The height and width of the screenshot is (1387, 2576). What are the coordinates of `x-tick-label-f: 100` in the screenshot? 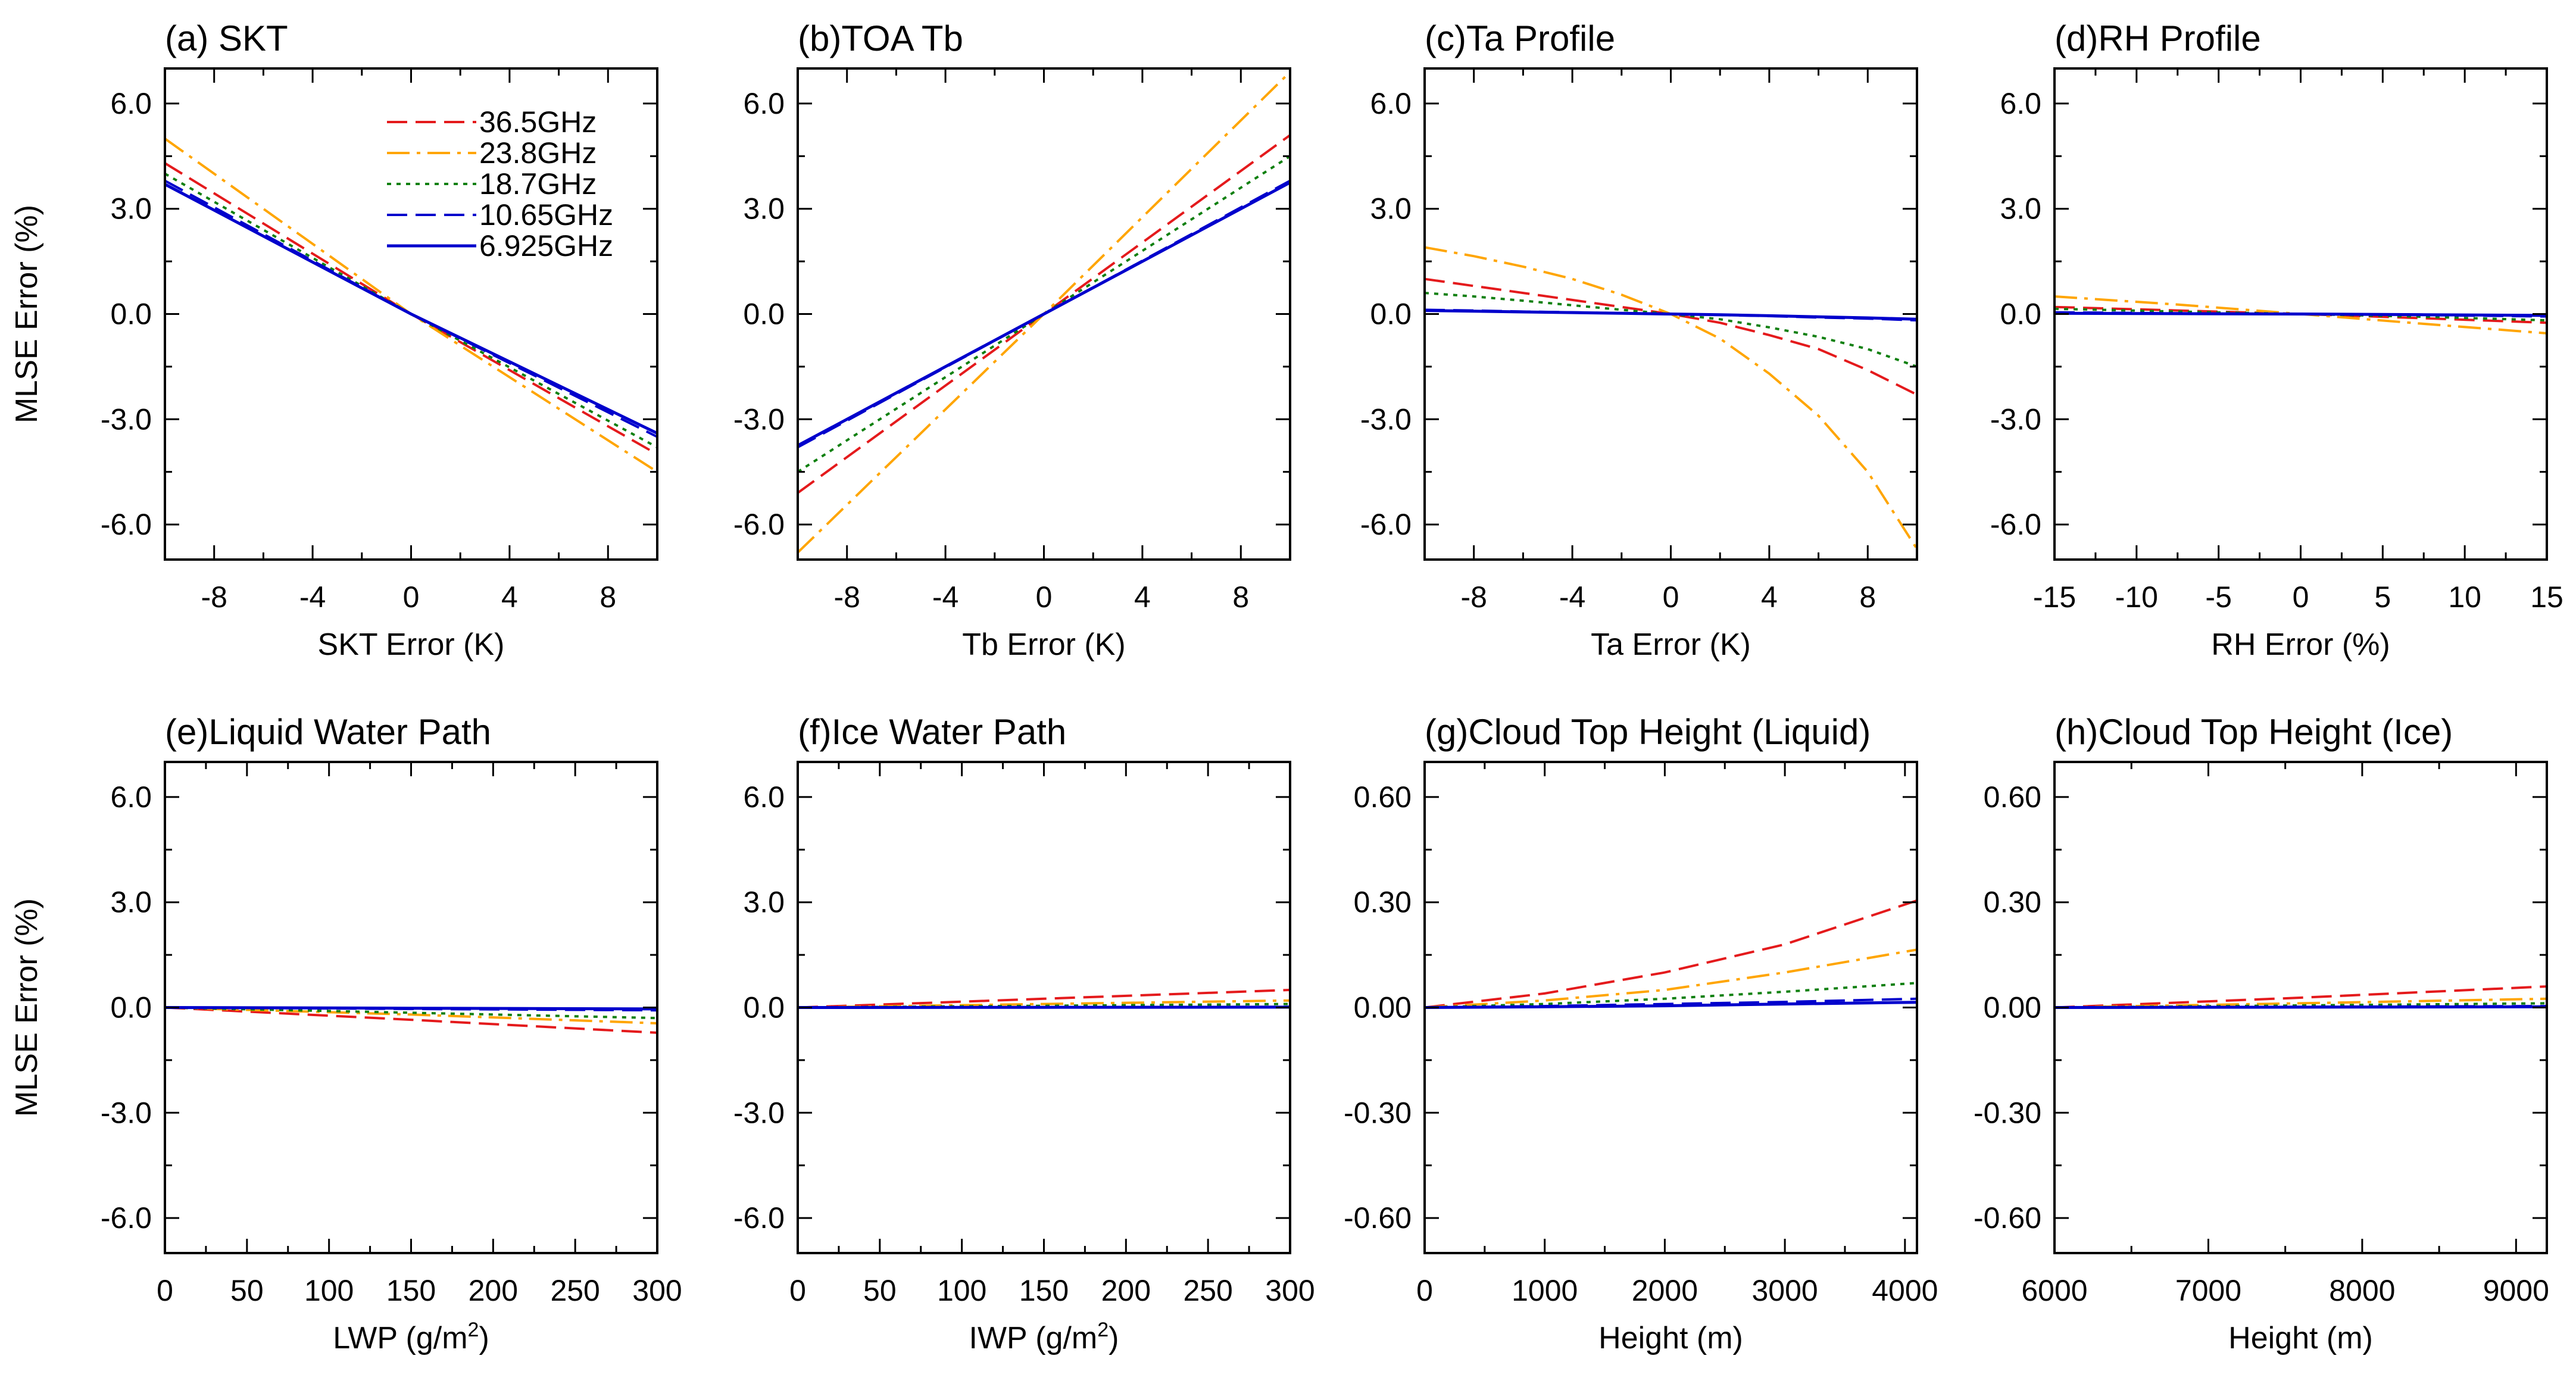 It's located at (961, 1290).